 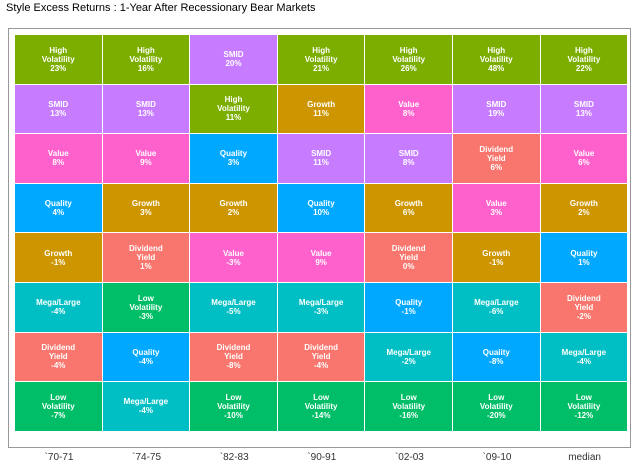 I want to click on return-value: 48%, so click(x=496, y=68).